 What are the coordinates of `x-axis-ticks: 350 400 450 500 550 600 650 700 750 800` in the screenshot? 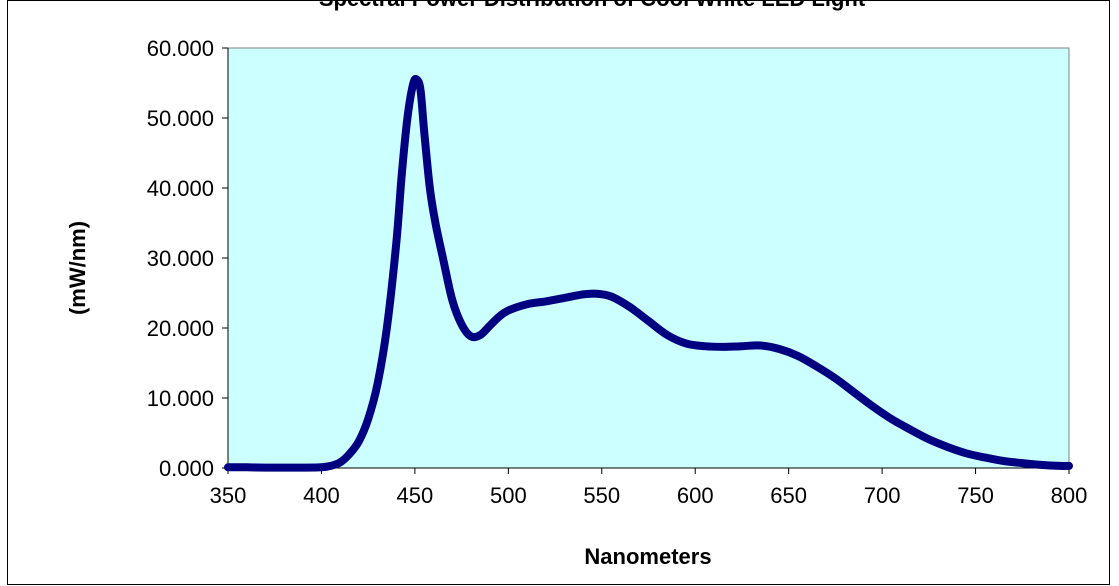 It's located at (649, 488).